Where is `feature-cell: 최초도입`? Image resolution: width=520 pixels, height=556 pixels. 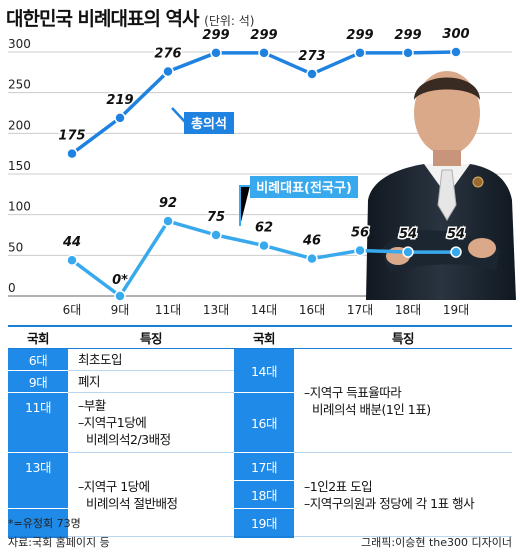
feature-cell: 최초도입 is located at coordinates (151, 359).